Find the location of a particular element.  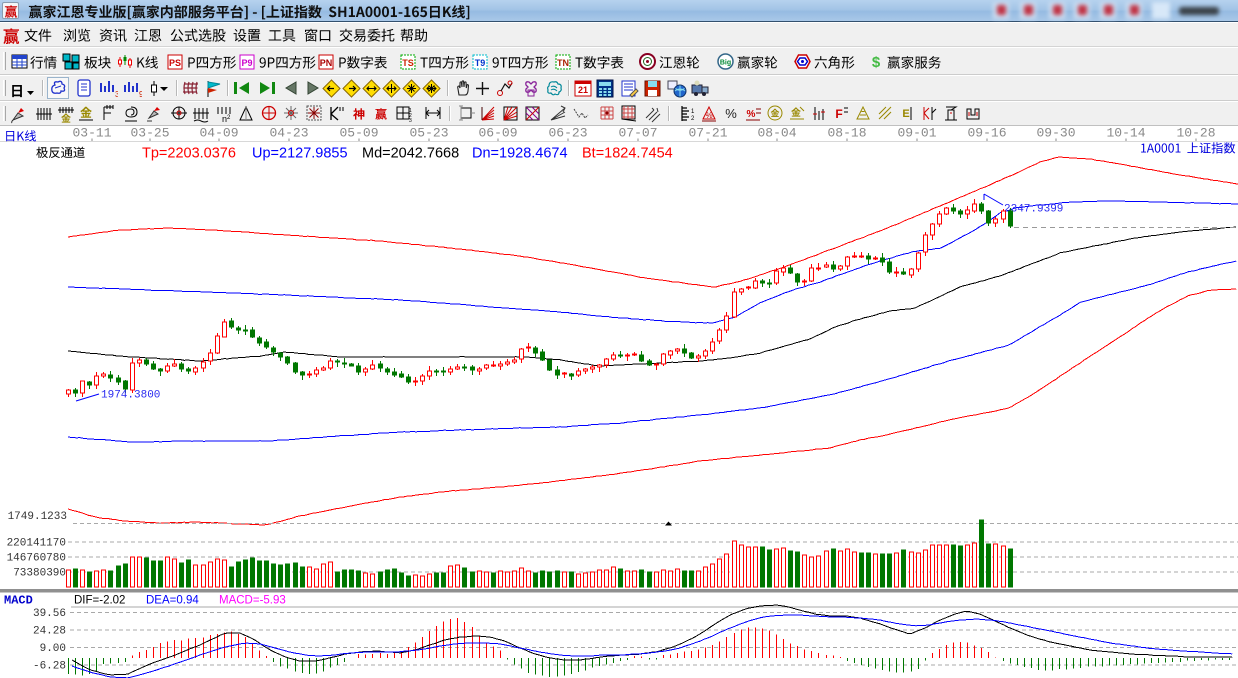

svg-text: 05-09 is located at coordinates (358, 134).